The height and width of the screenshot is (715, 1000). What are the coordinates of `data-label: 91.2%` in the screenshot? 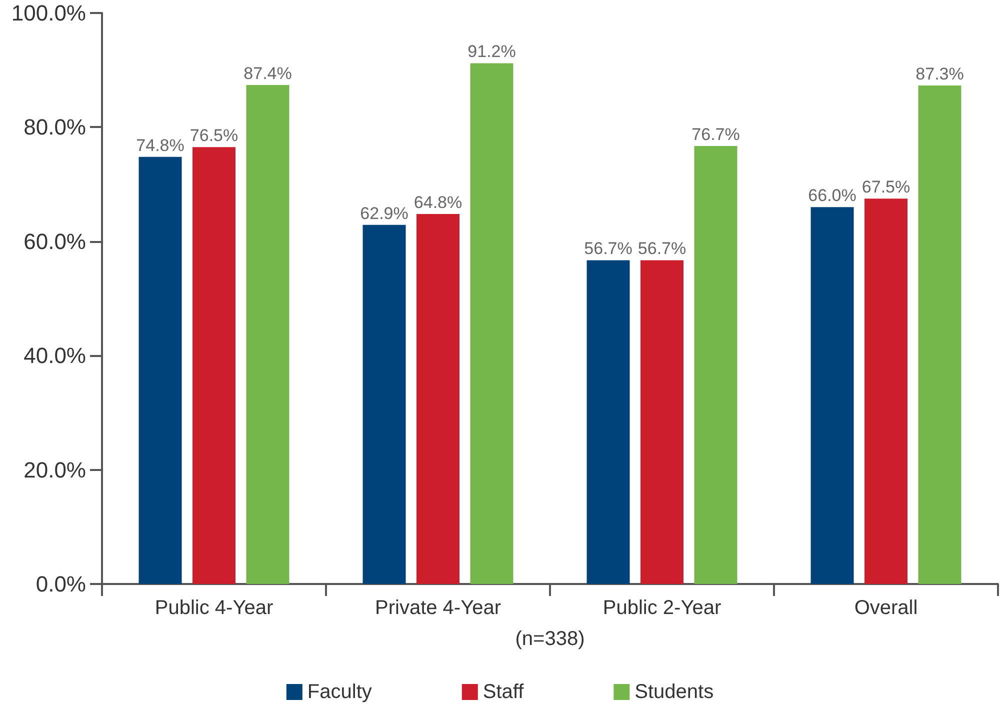 It's located at (492, 52).